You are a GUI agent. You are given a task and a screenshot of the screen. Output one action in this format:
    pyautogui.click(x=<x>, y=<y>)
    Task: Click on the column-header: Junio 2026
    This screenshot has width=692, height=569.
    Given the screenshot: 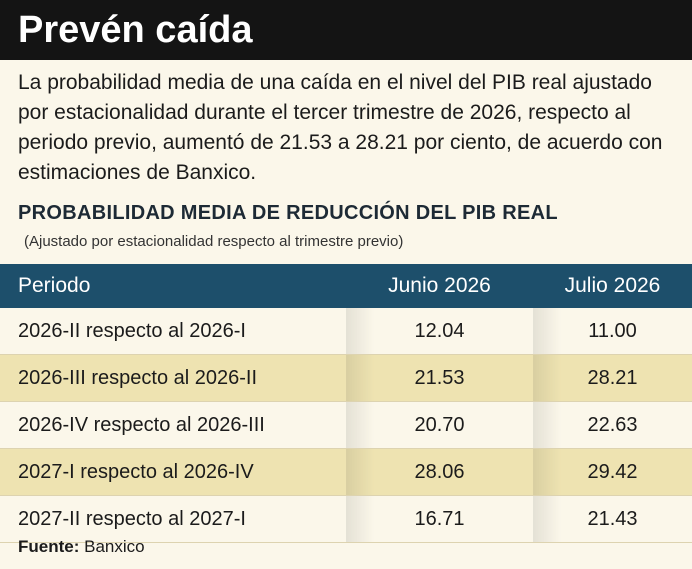 What is the action you would take?
    pyautogui.click(x=439, y=286)
    